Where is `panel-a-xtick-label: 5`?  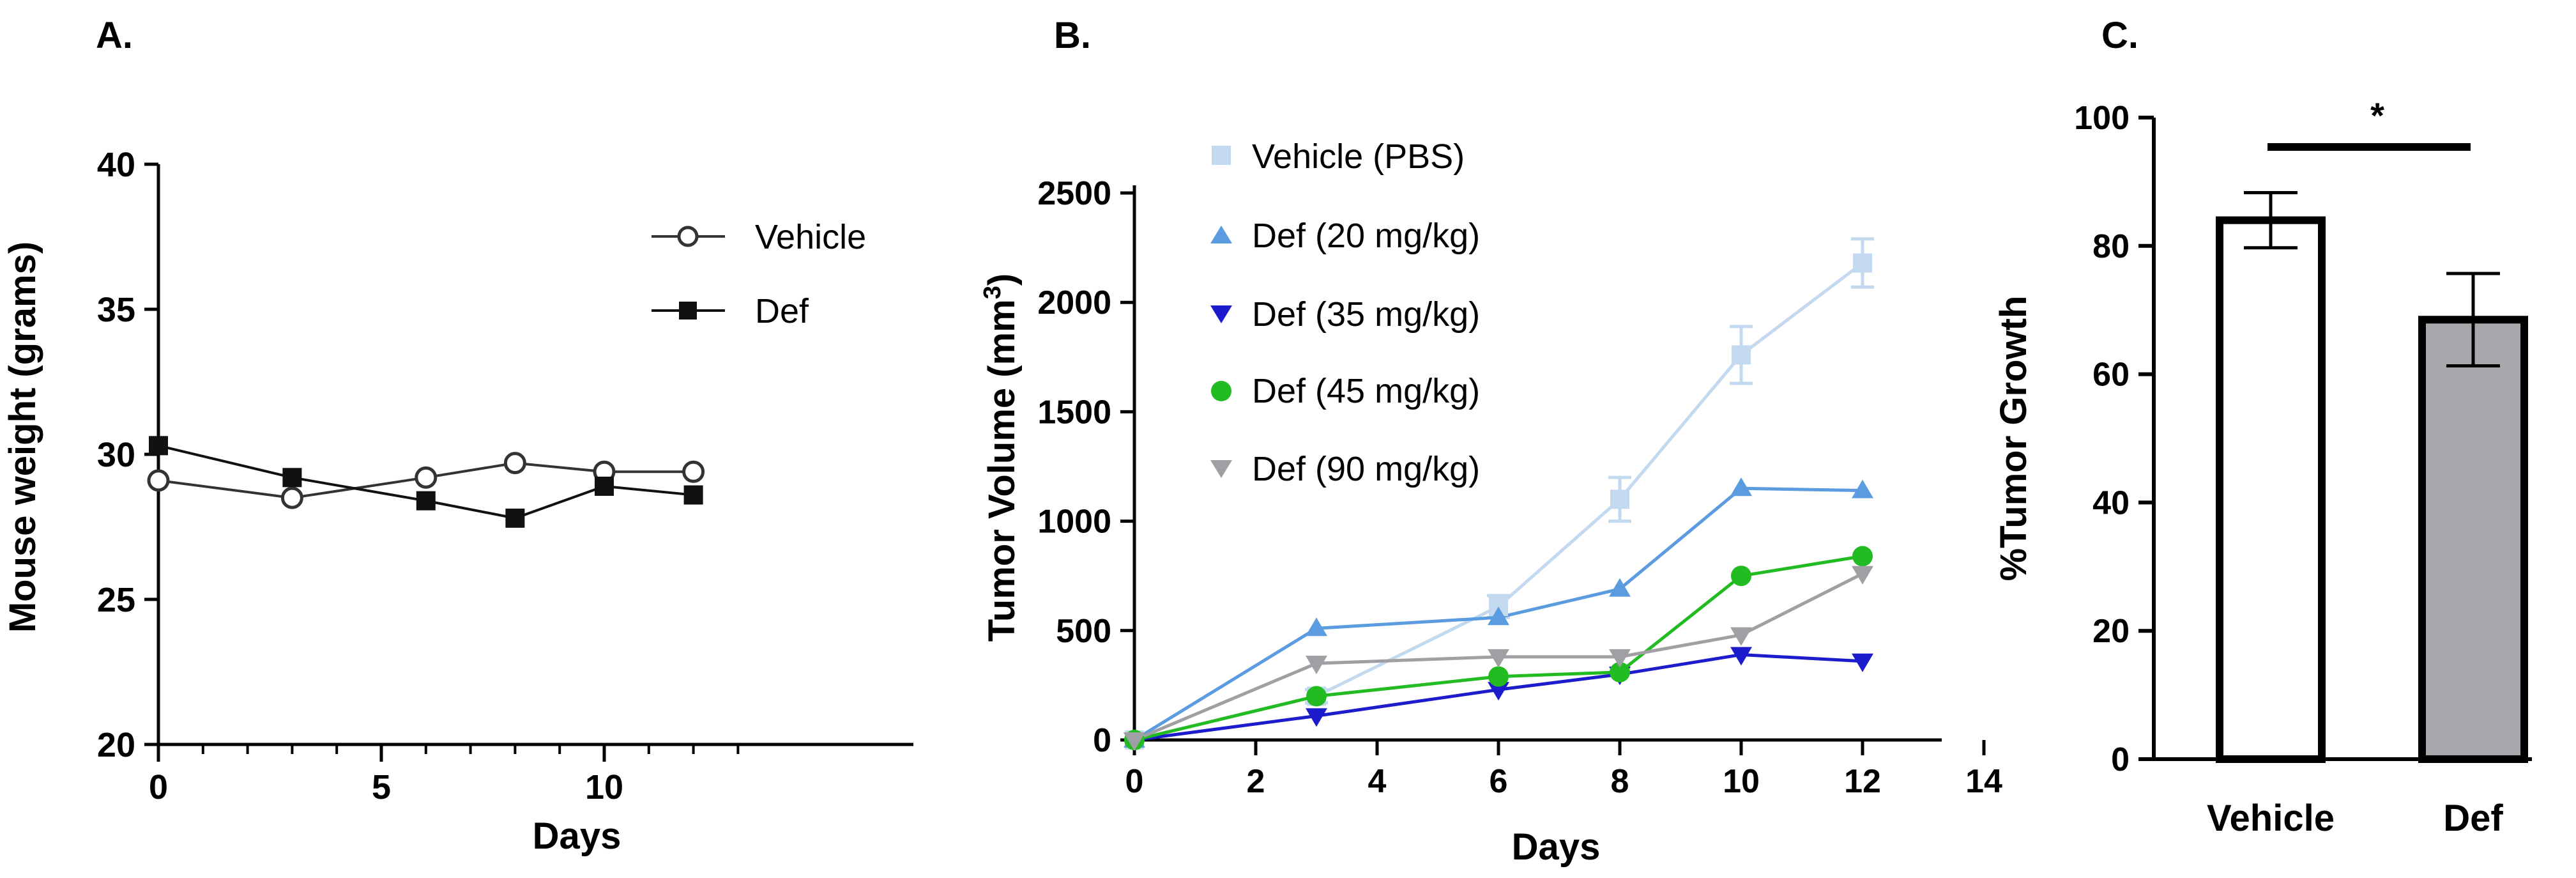
panel-a-xtick-label: 5 is located at coordinates (381, 787).